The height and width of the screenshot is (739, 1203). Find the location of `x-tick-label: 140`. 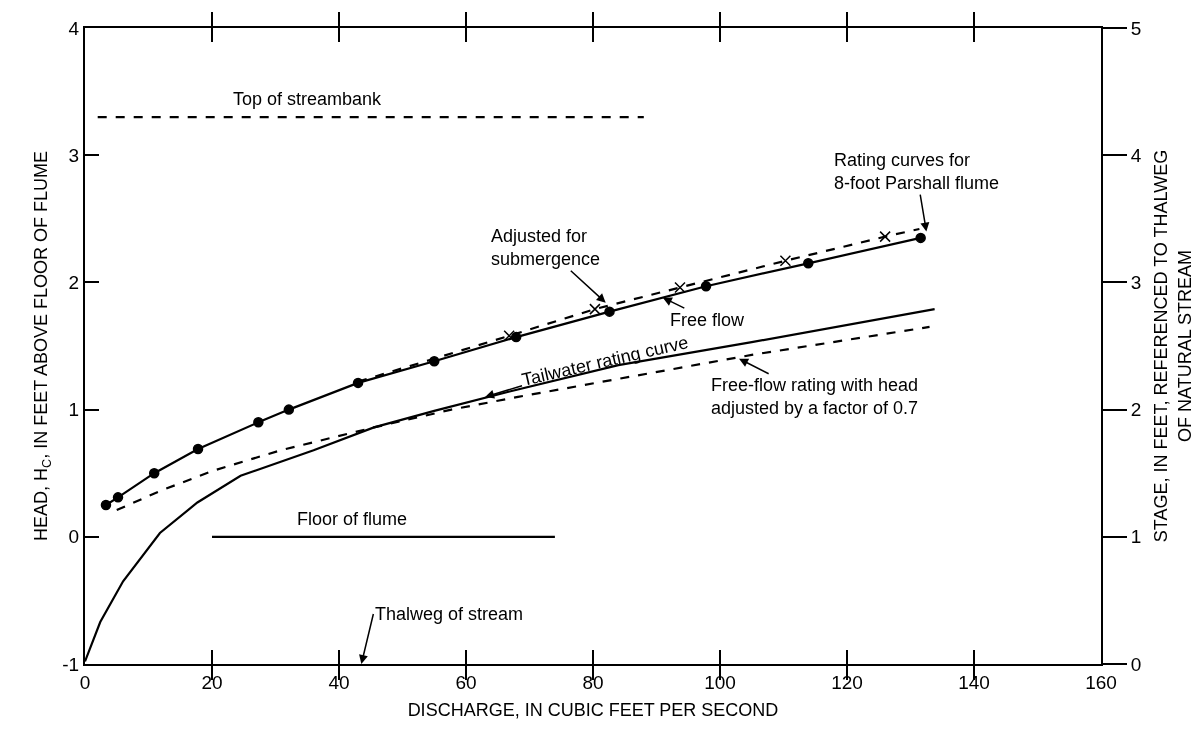

x-tick-label: 140 is located at coordinates (974, 682).